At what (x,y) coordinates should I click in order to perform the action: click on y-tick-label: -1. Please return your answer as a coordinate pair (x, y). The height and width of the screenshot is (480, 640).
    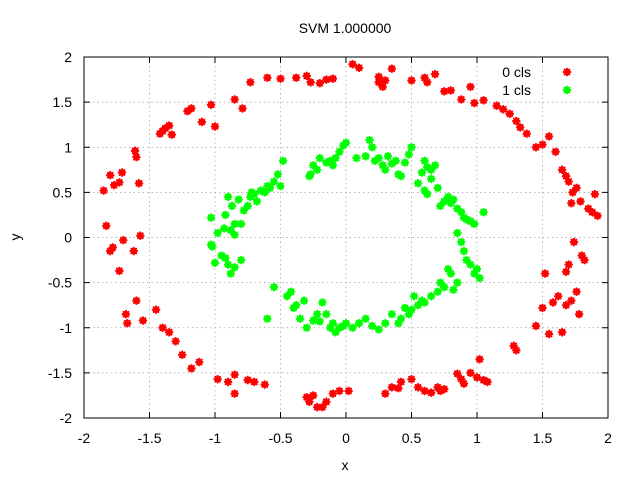
    Looking at the image, I should click on (66, 328).